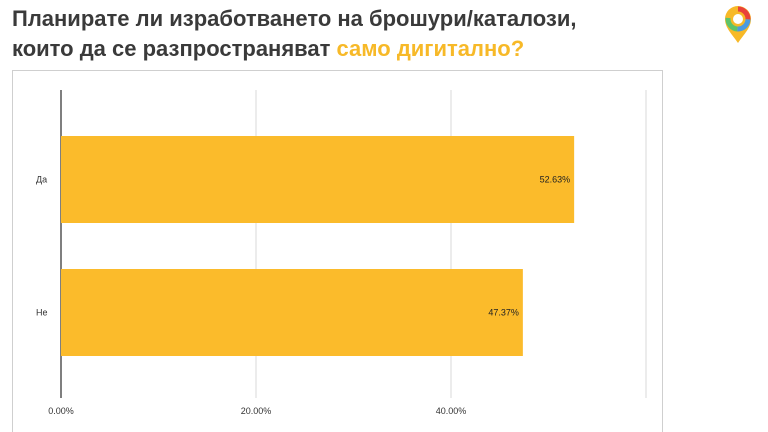 This screenshot has width=768, height=432. What do you see at coordinates (256, 411) in the screenshot?
I see `x-tick-label: 20.00%` at bounding box center [256, 411].